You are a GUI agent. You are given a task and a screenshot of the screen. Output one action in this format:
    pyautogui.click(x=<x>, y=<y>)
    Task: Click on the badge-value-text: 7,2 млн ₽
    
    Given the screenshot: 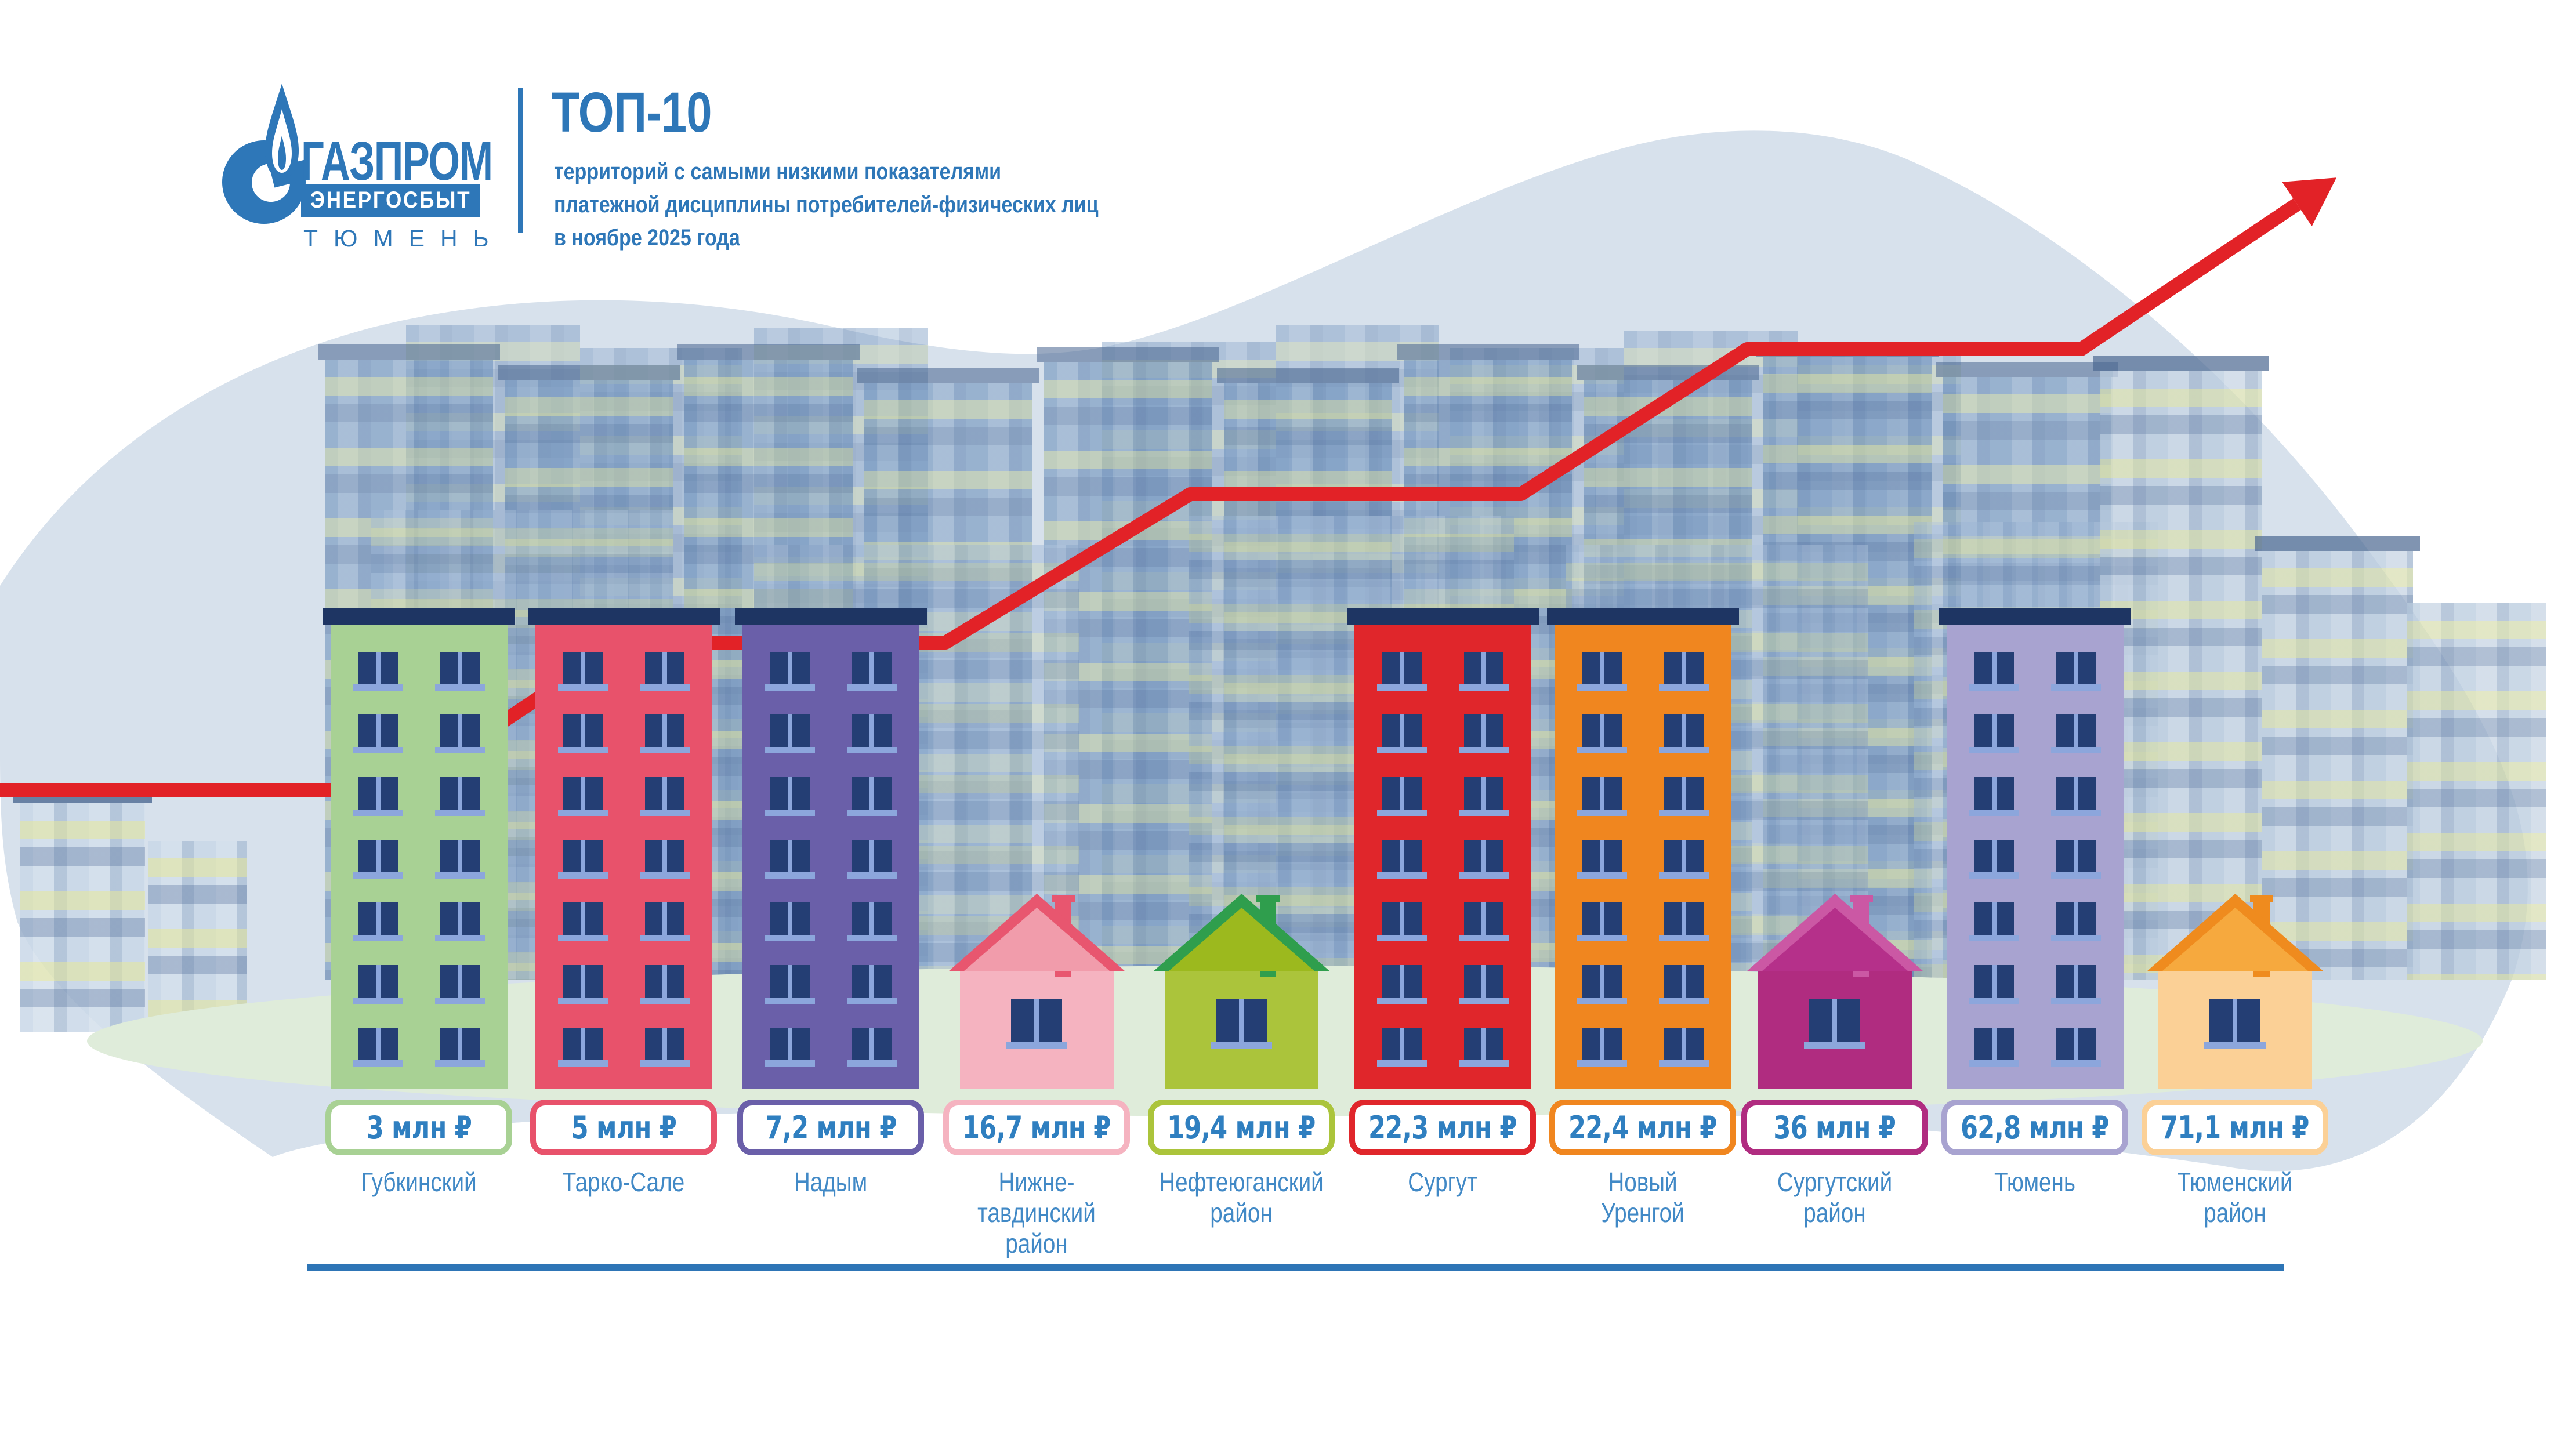 What is the action you would take?
    pyautogui.click(x=831, y=1127)
    